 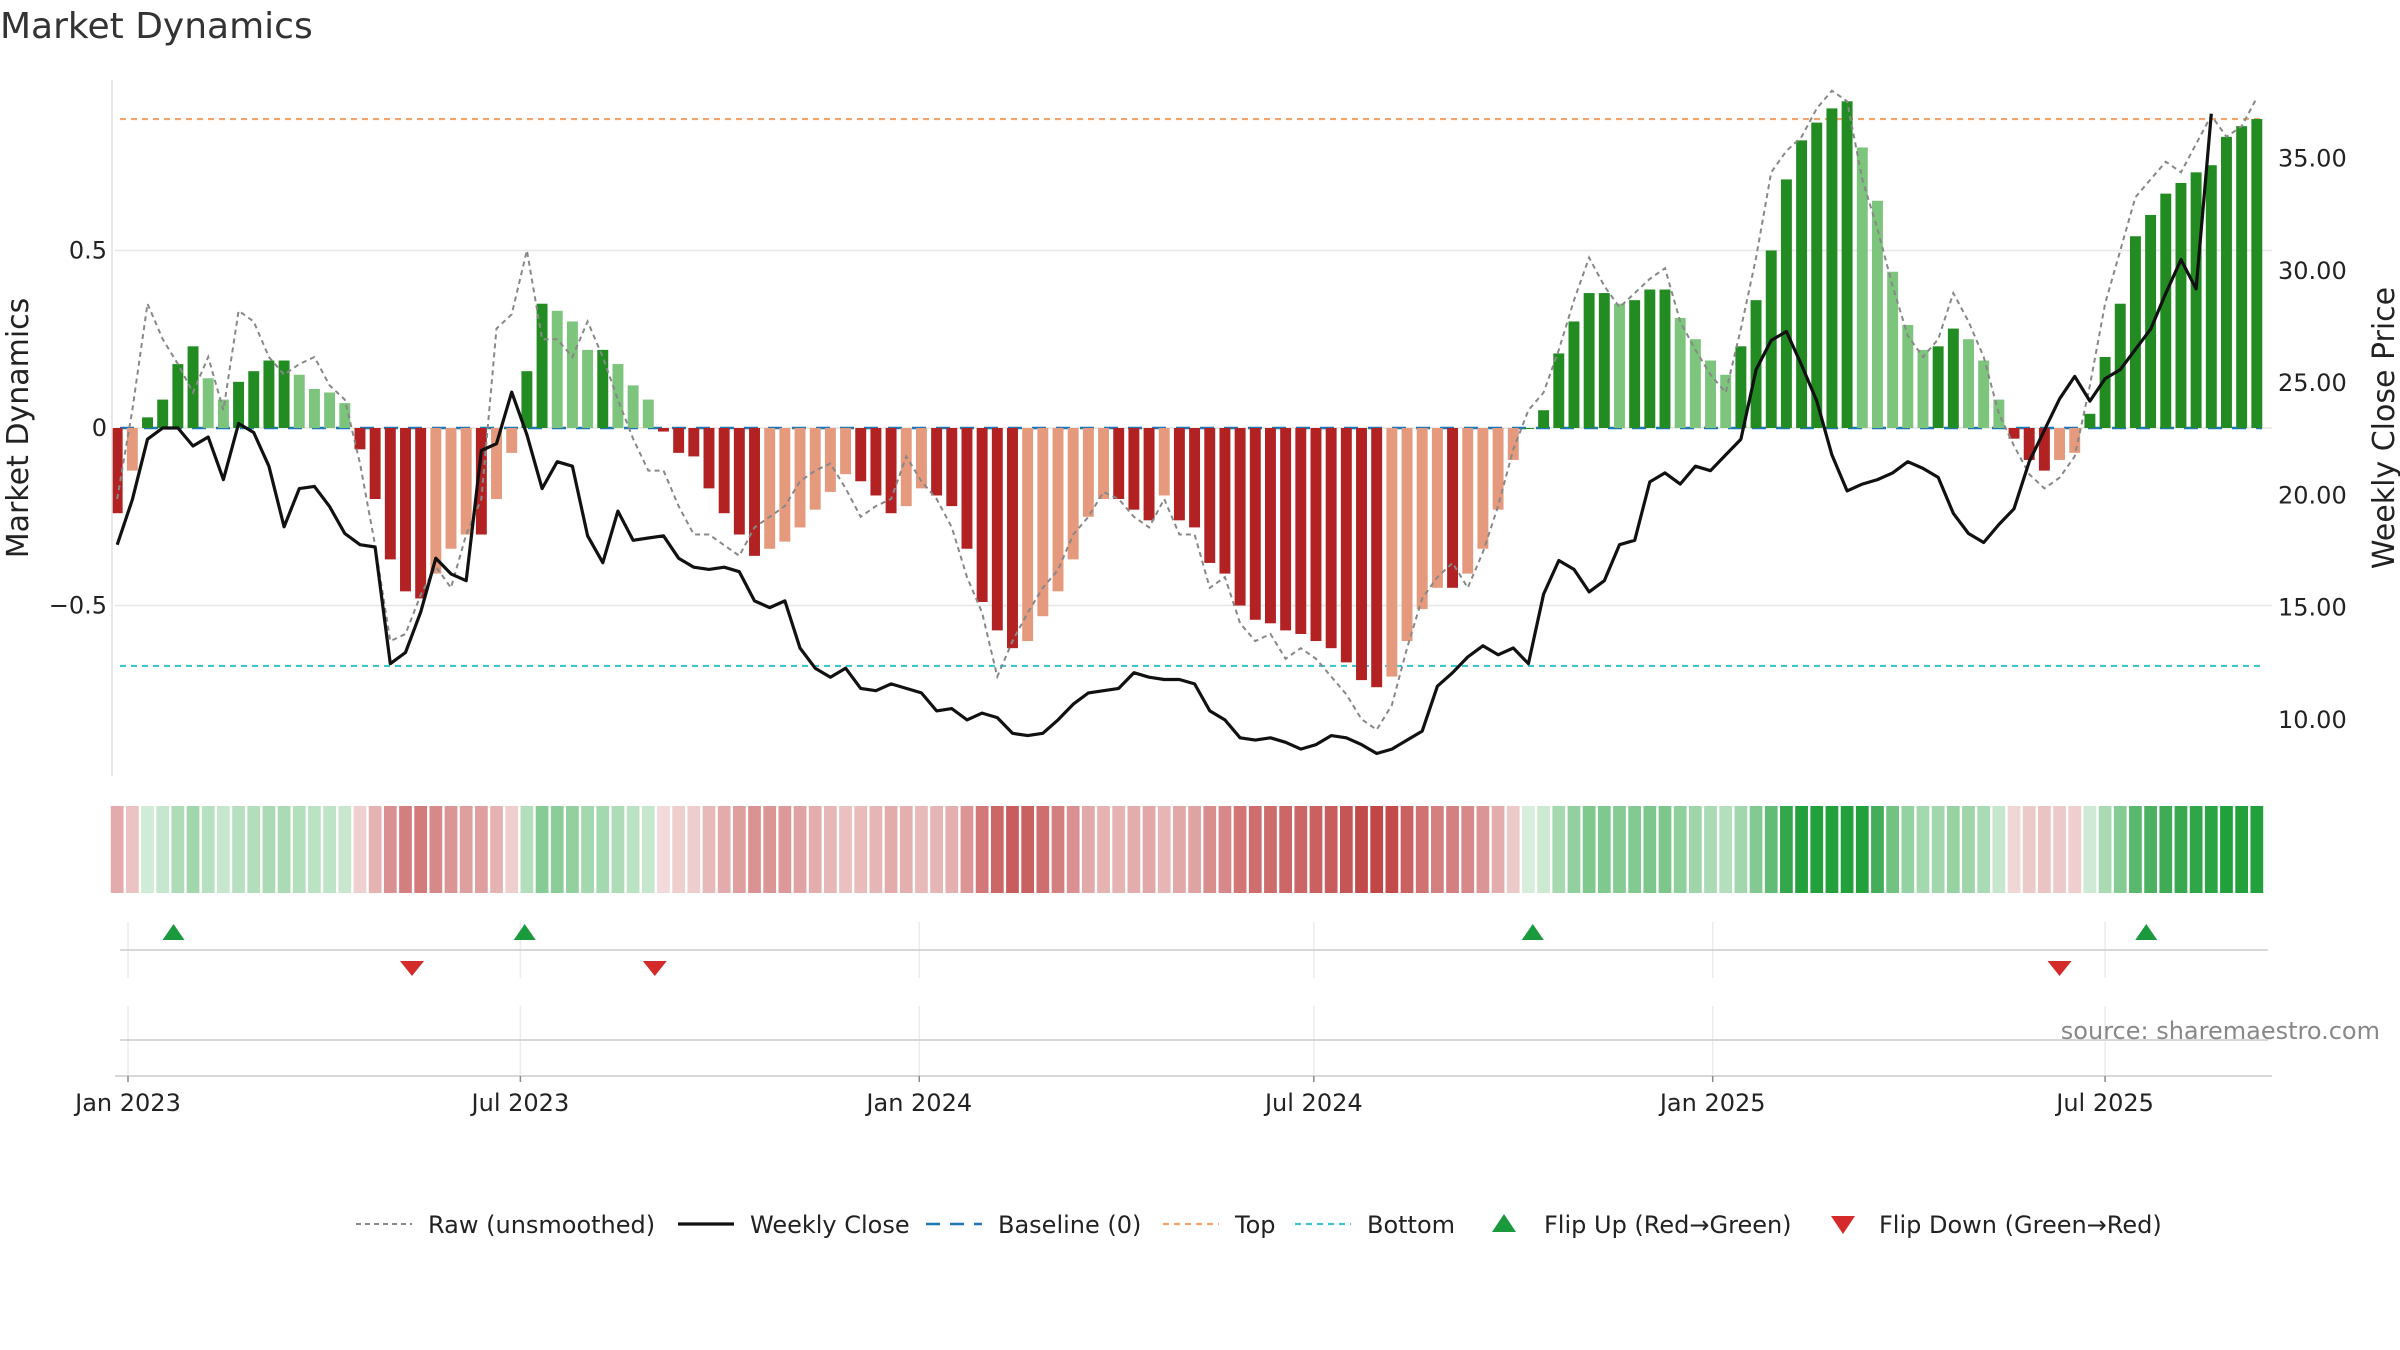 I want to click on legend-label: Flip Down (Green→Red), so click(x=2020, y=1225).